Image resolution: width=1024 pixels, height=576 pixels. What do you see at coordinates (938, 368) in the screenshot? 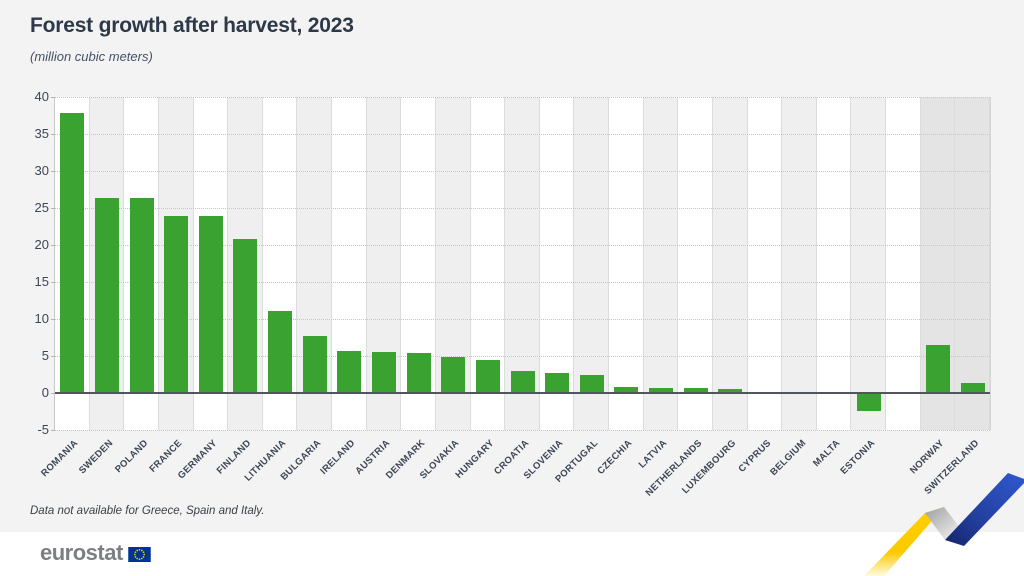
I see `bar-norway` at bounding box center [938, 368].